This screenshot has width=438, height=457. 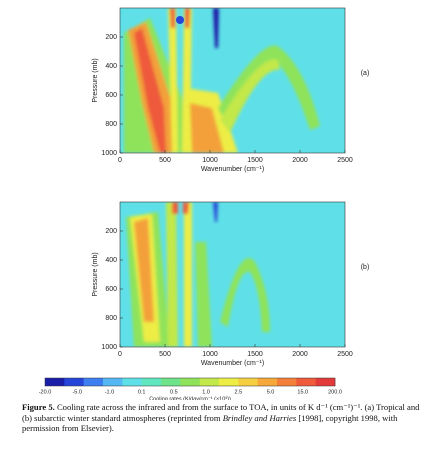 What do you see at coordinates (206, 392) in the screenshot?
I see `colorbar-tick-label: 1.0` at bounding box center [206, 392].